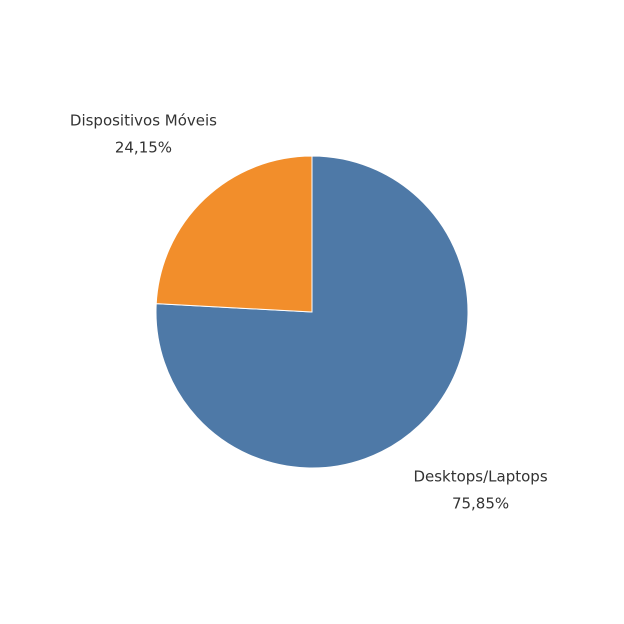 The height and width of the screenshot is (624, 624). What do you see at coordinates (143, 148) in the screenshot?
I see `slice-value-label: 24,15%` at bounding box center [143, 148].